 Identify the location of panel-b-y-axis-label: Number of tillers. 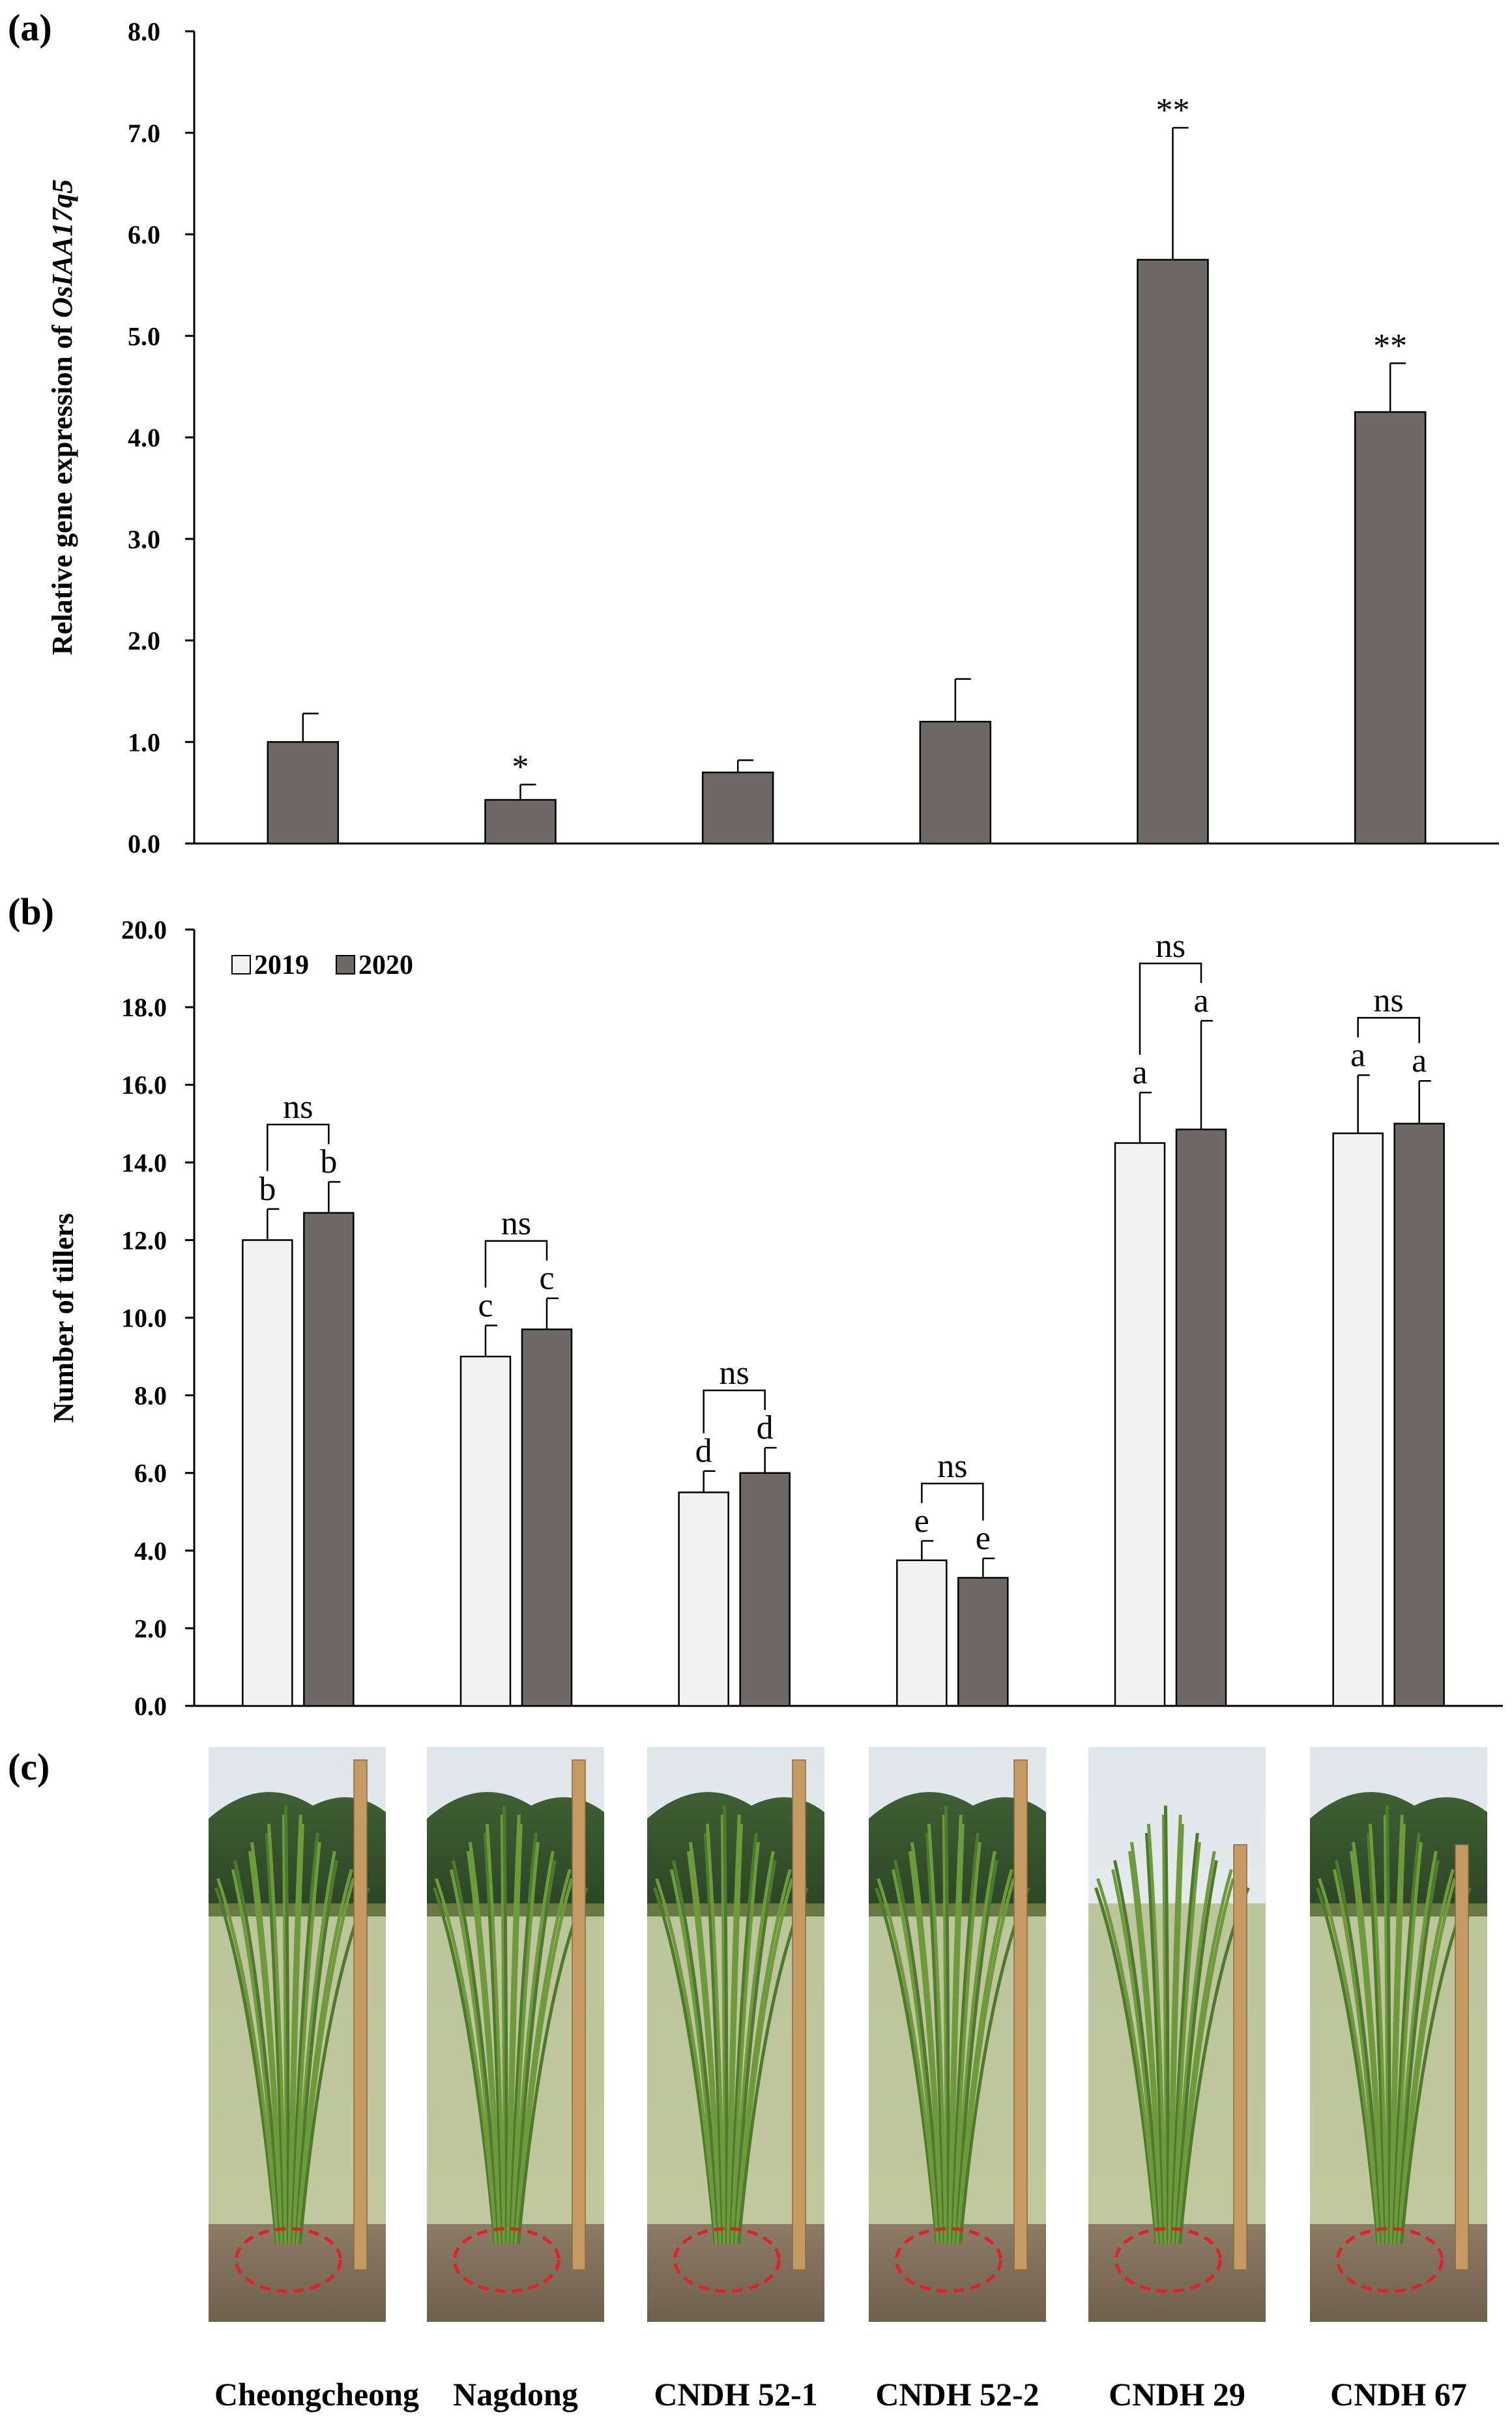
(64, 1318).